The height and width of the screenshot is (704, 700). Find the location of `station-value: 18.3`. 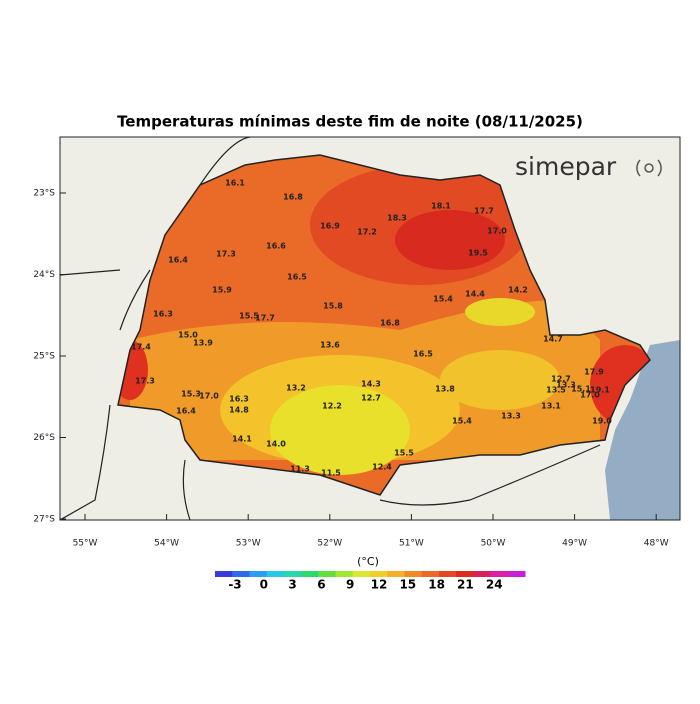

station-value: 18.3 is located at coordinates (397, 218).